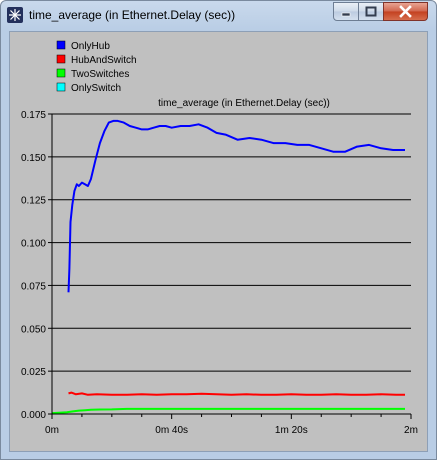 Image resolution: width=437 pixels, height=460 pixels. I want to click on x-axis: 0m 0m 40s 1m 20s 2m, so click(231, 425).